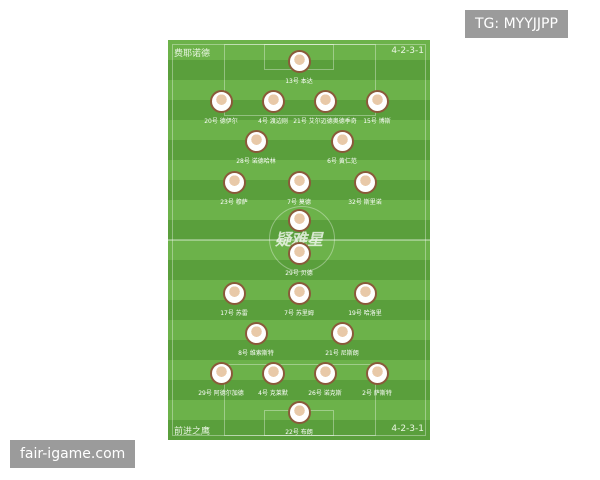  I want to click on home-player: 4号 渡边刚, so click(273, 107).